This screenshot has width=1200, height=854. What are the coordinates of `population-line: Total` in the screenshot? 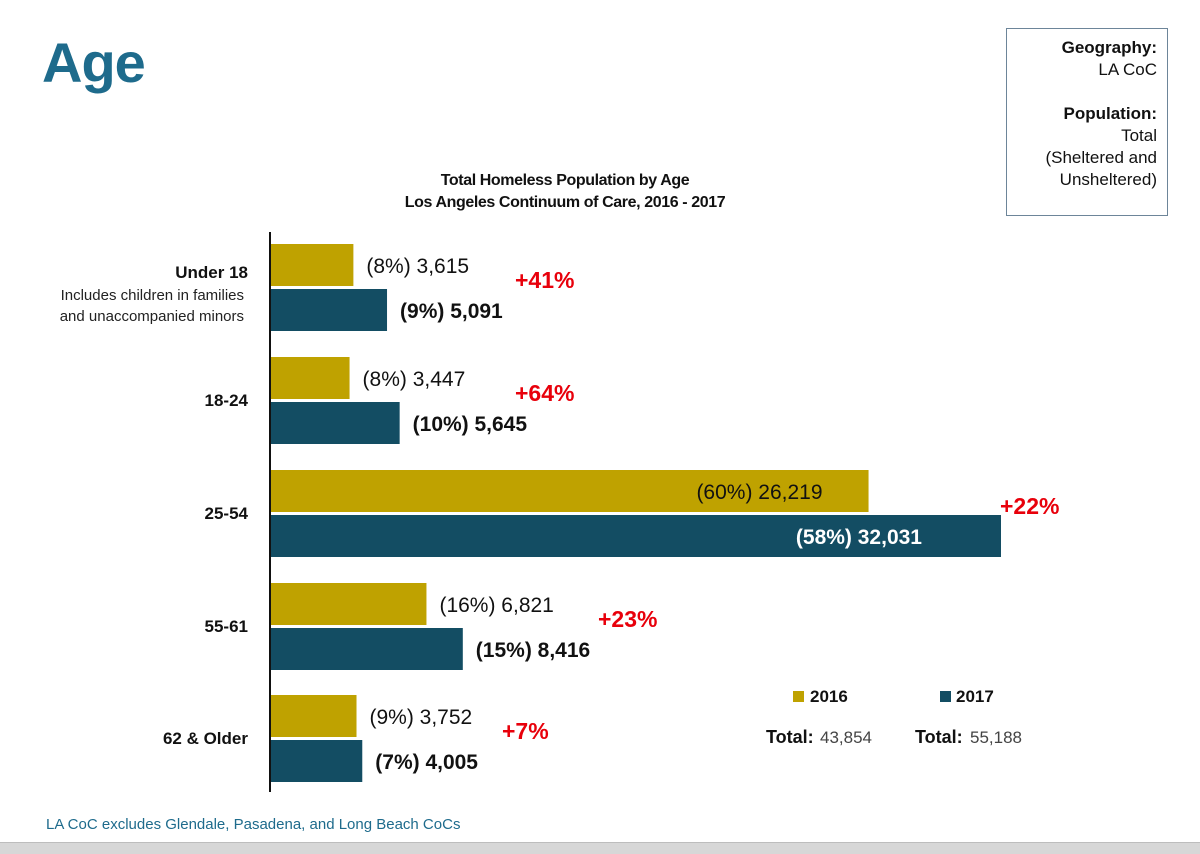 It's located at (1139, 135).